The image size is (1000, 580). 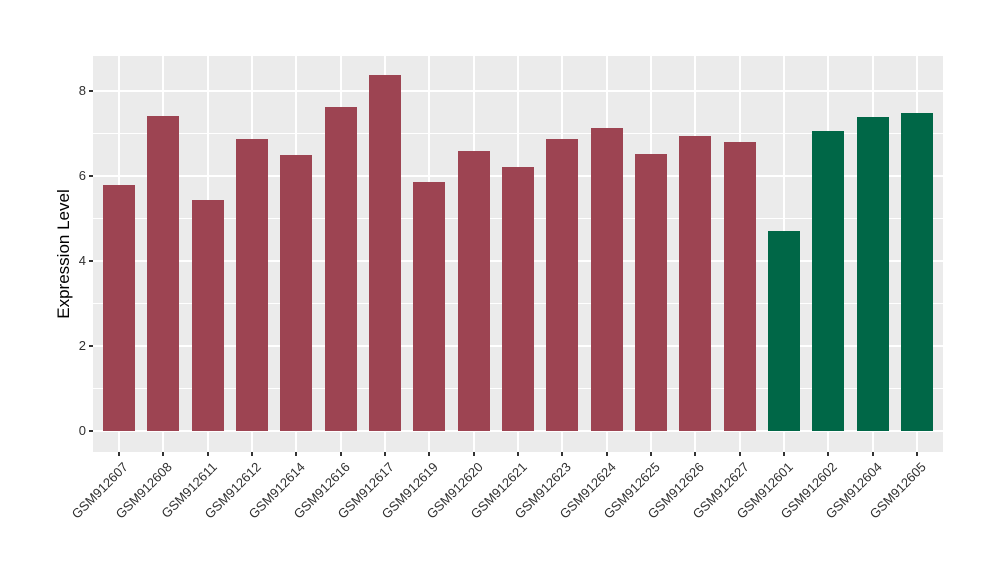 What do you see at coordinates (429, 306) in the screenshot?
I see `bar-GSM912619` at bounding box center [429, 306].